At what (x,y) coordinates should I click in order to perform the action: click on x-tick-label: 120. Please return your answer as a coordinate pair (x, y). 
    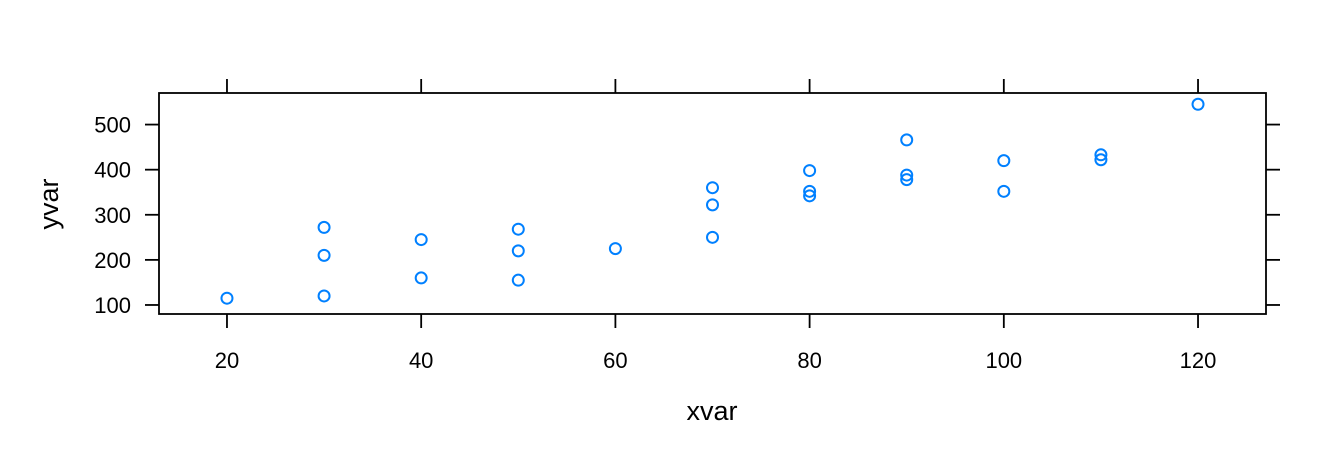
    Looking at the image, I should click on (1198, 360).